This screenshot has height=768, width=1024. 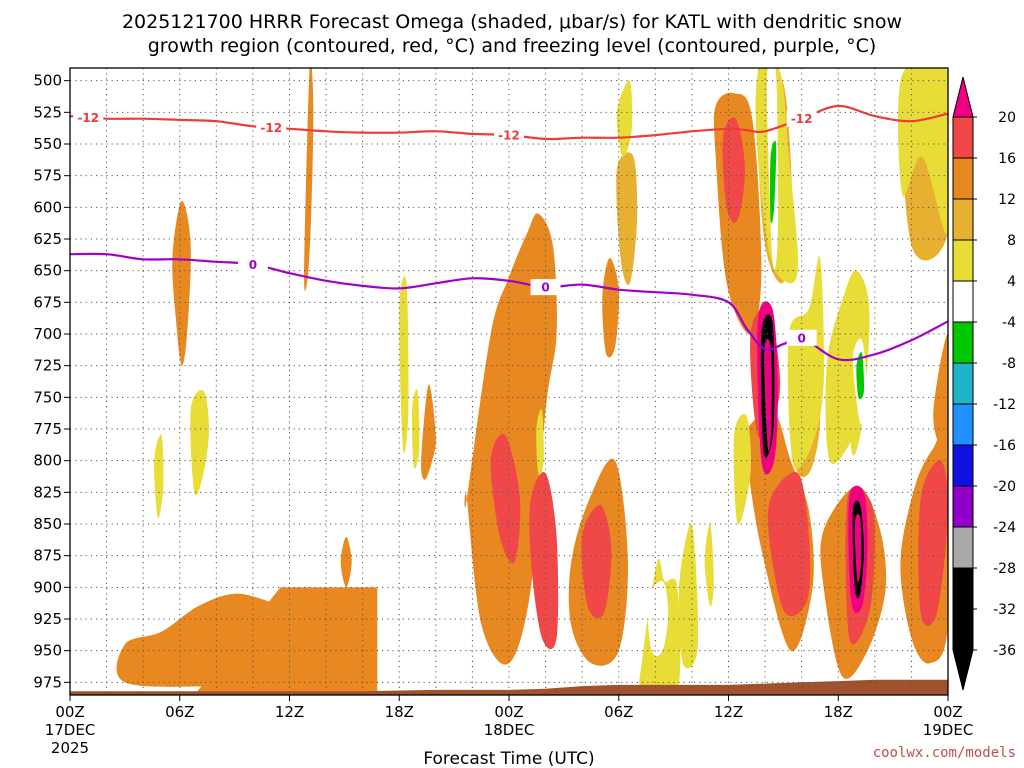 I want to click on y-tick-label: 950, so click(x=47, y=651).